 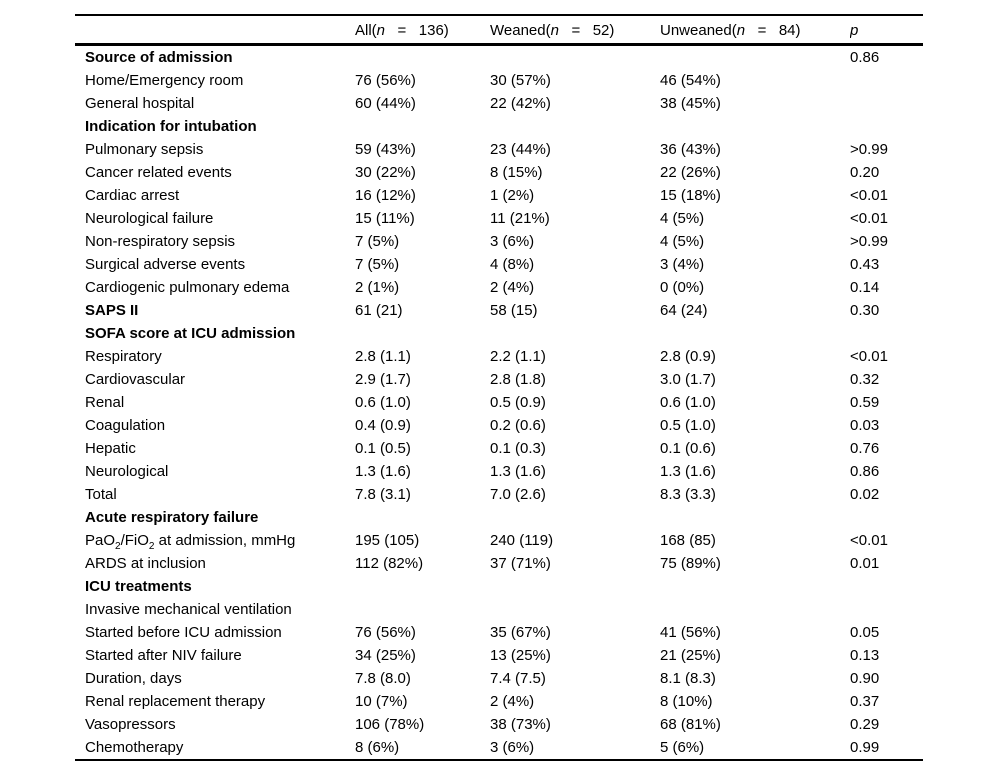 I want to click on table-row: Total 7.8 (3.1) 7.0 (2.6) 8.3 (3.3) 0.02, so click(x=499, y=494).